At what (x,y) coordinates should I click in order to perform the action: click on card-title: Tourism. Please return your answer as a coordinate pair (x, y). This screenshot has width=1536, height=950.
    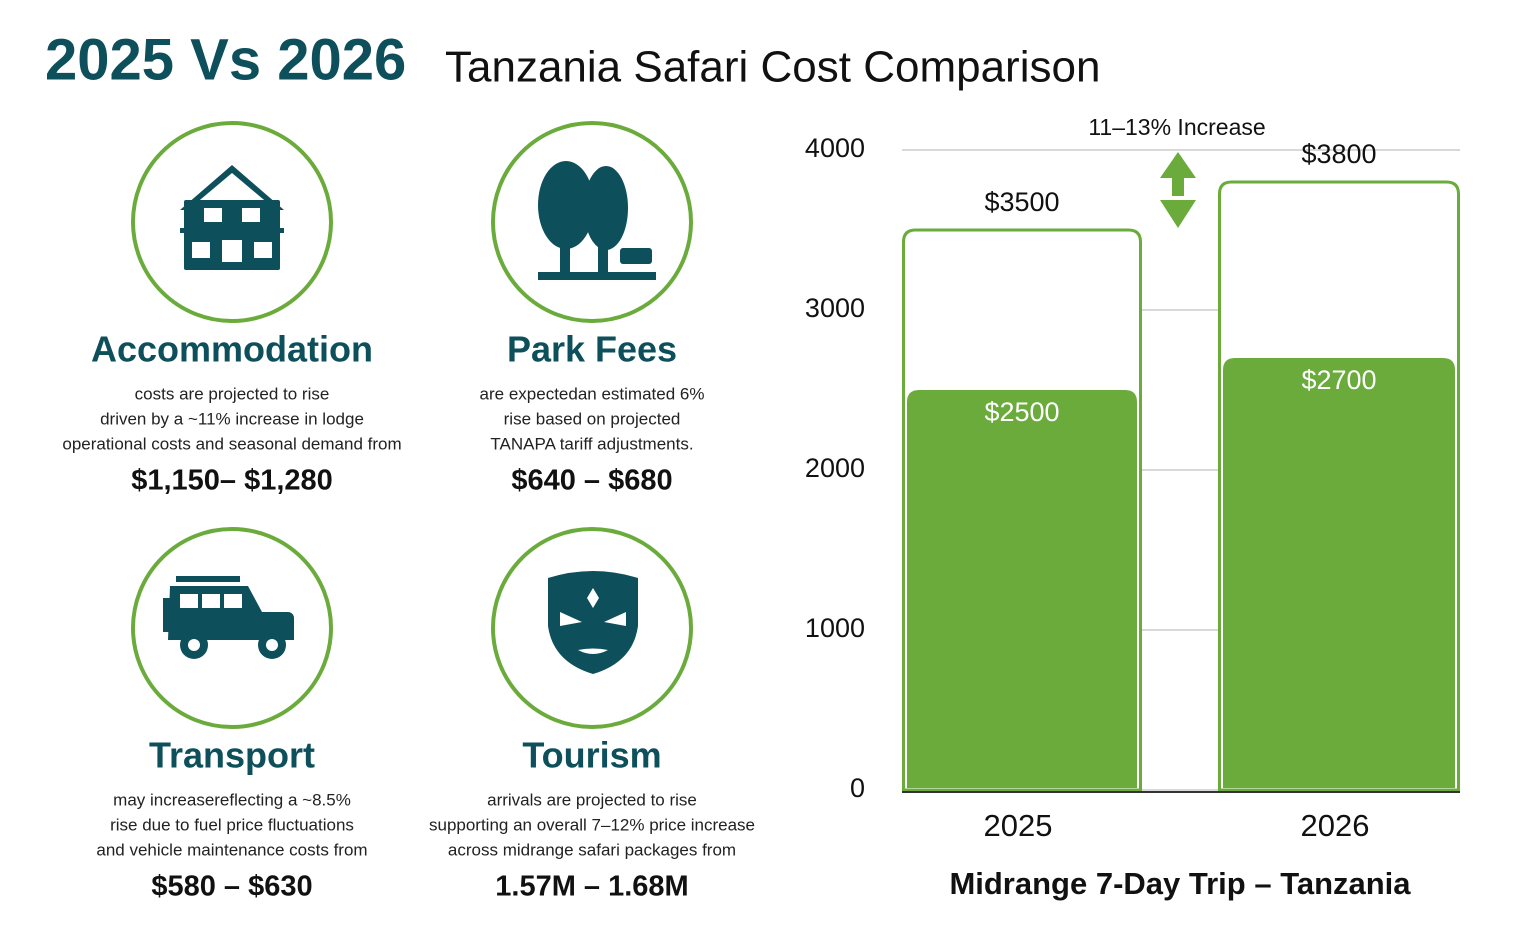
    Looking at the image, I should click on (591, 755).